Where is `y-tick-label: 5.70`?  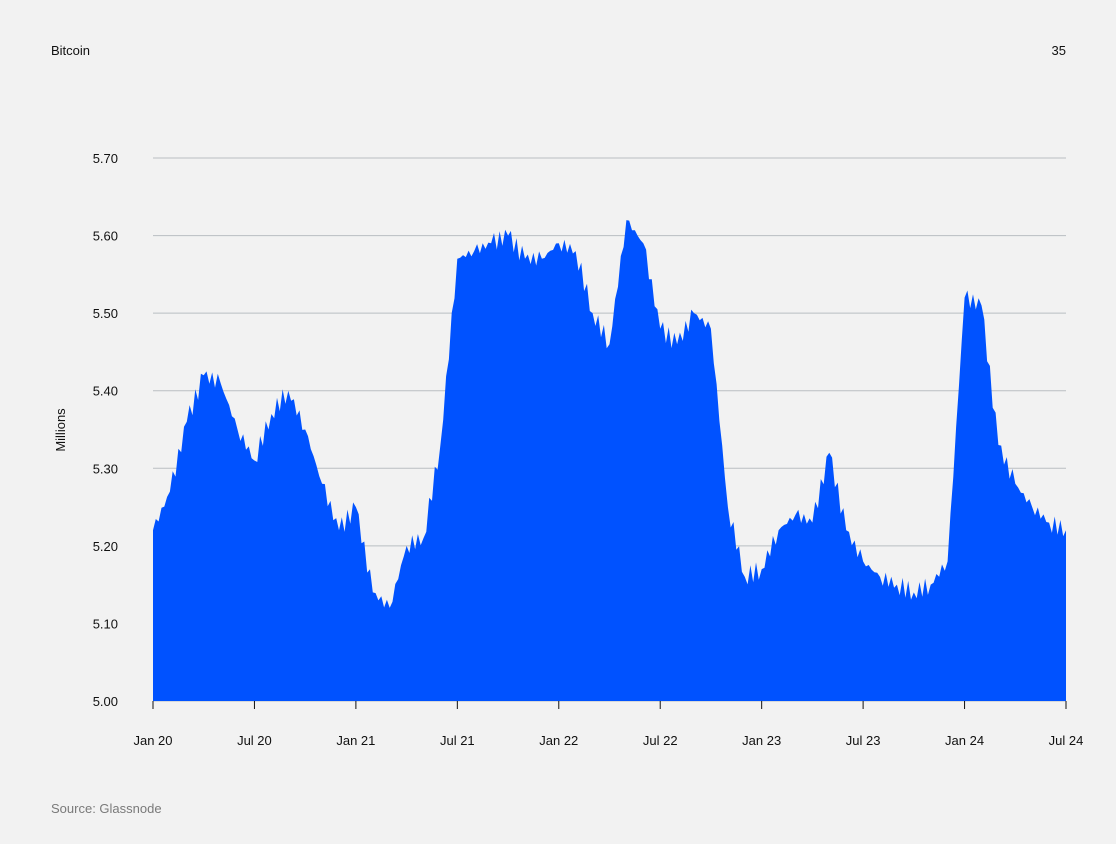 y-tick-label: 5.70 is located at coordinates (105, 158).